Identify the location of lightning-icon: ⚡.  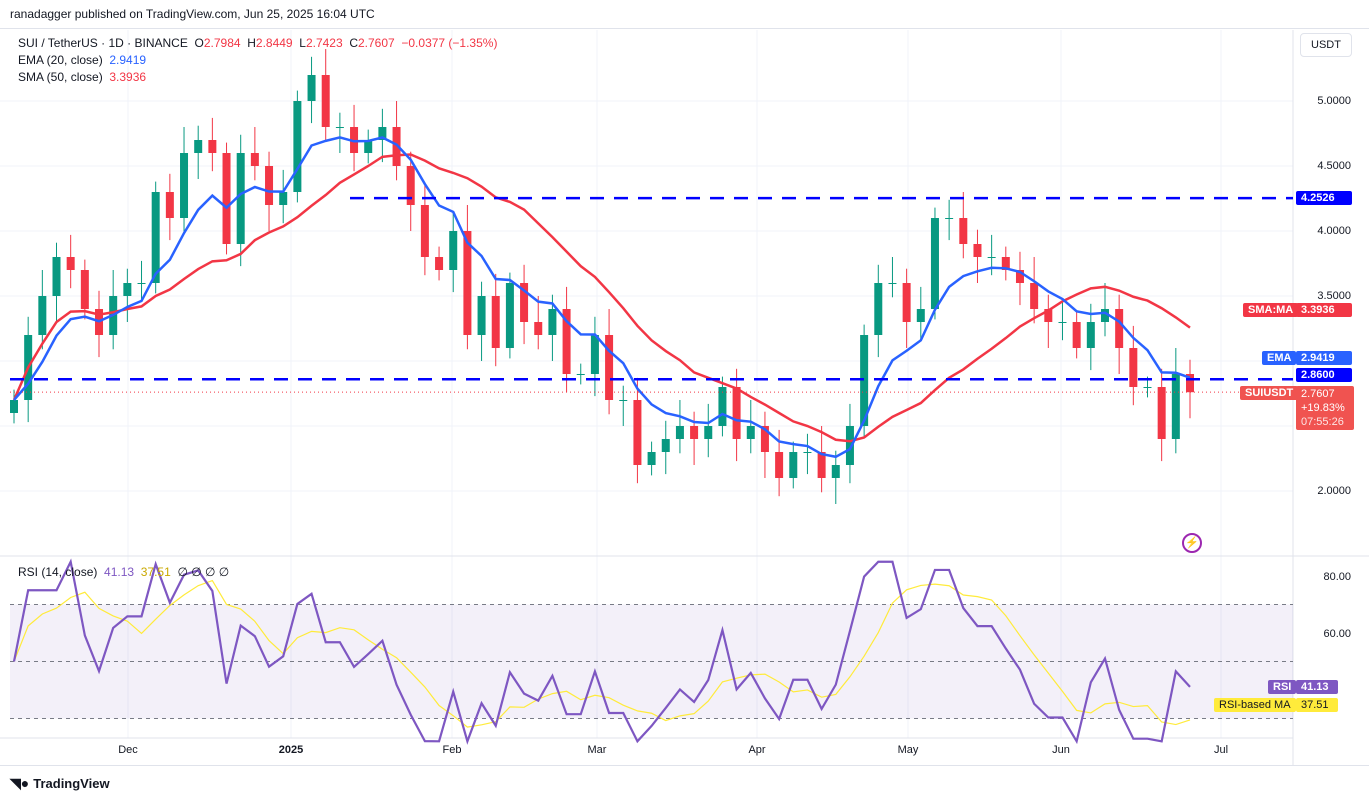
(1192, 543).